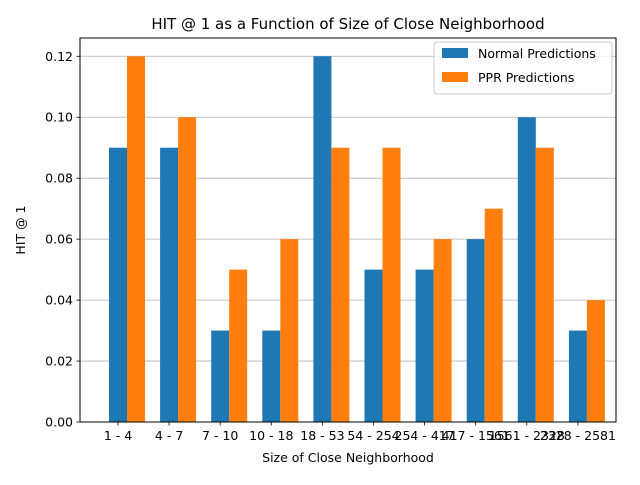 The image size is (640, 485). Describe the element at coordinates (455, 53) in the screenshot. I see `legend-swatch-normal-predictions` at that location.